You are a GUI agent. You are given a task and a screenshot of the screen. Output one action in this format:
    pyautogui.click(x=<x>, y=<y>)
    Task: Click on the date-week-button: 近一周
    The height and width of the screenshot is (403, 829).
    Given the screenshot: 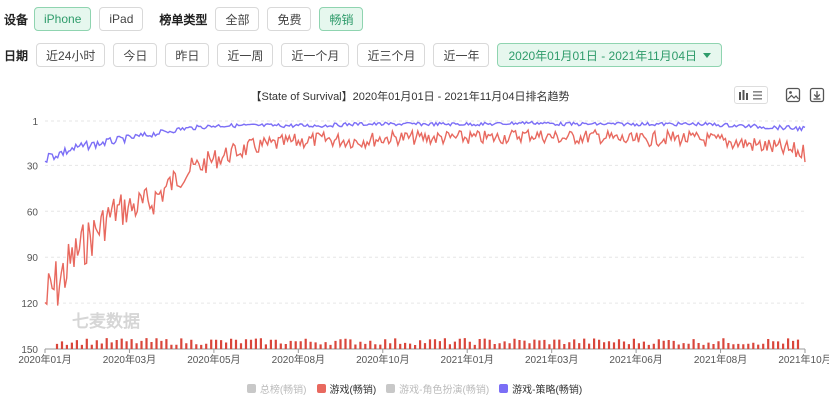 What is the action you would take?
    pyautogui.click(x=245, y=55)
    